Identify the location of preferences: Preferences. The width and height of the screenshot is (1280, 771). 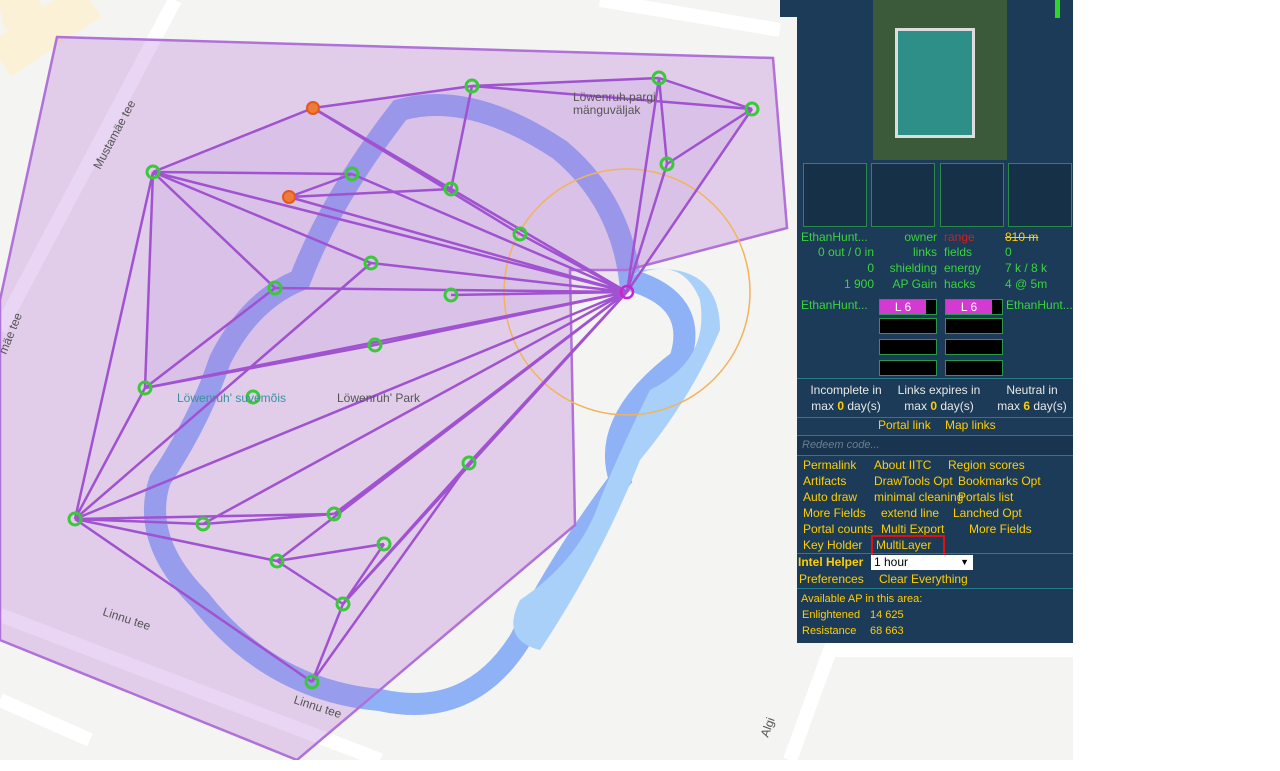
(831, 579).